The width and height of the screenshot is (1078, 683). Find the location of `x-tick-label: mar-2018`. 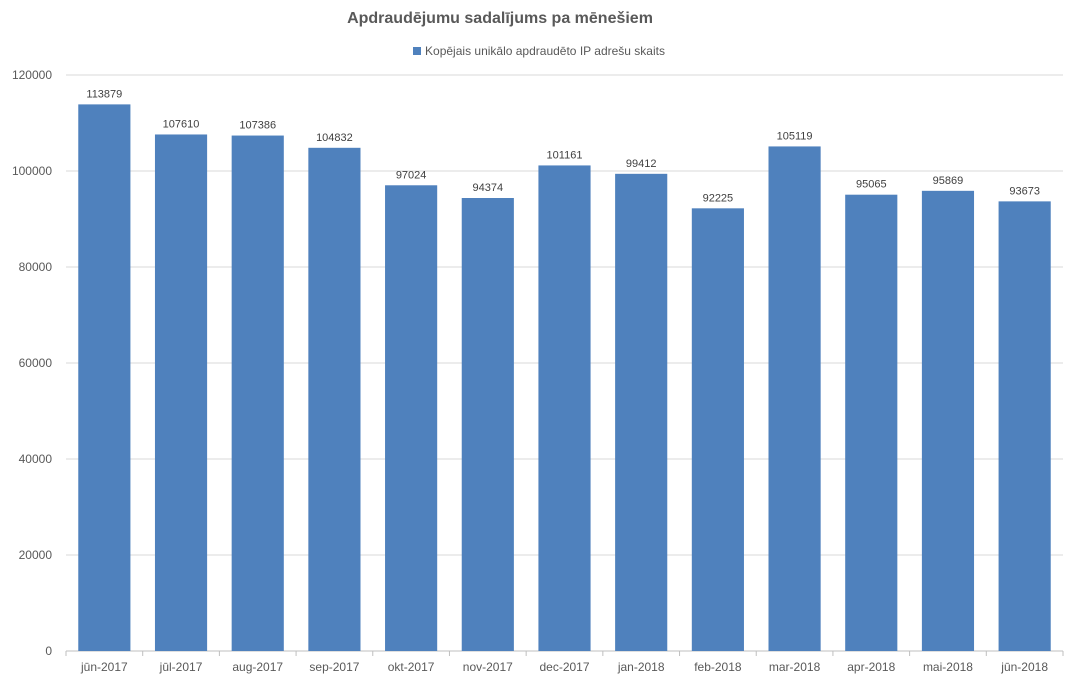

x-tick-label: mar-2018 is located at coordinates (795, 667).